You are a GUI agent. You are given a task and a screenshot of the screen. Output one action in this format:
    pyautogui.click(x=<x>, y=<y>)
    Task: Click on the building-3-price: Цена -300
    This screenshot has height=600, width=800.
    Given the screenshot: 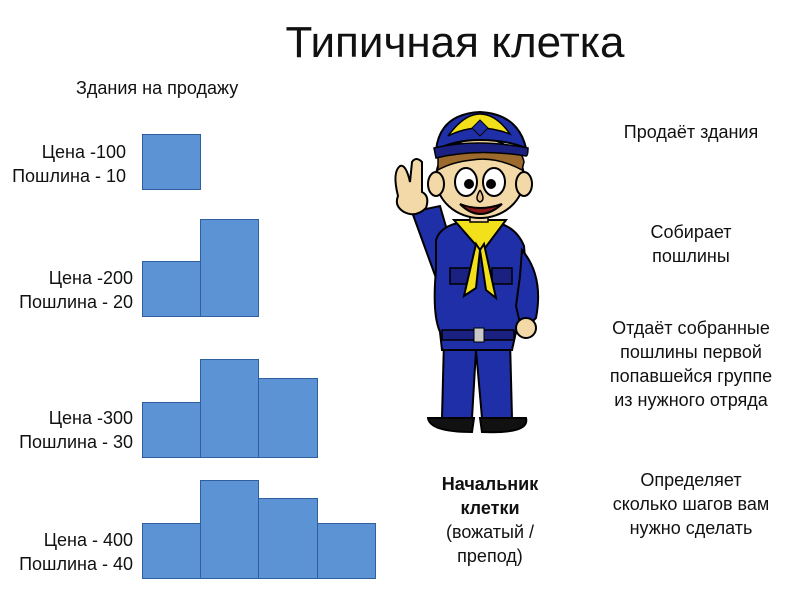 What is the action you would take?
    pyautogui.click(x=90, y=418)
    